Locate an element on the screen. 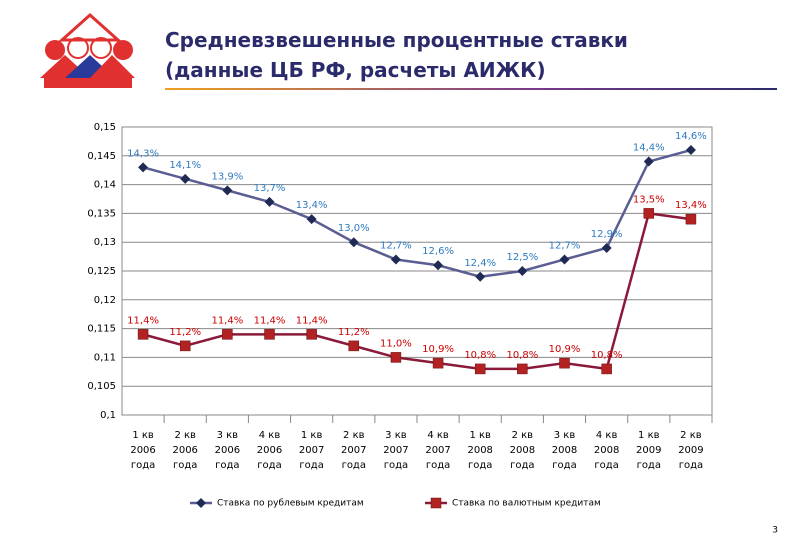 The width and height of the screenshot is (800, 553). x-tick-label: 1 кв 2007 года is located at coordinates (311, 450).